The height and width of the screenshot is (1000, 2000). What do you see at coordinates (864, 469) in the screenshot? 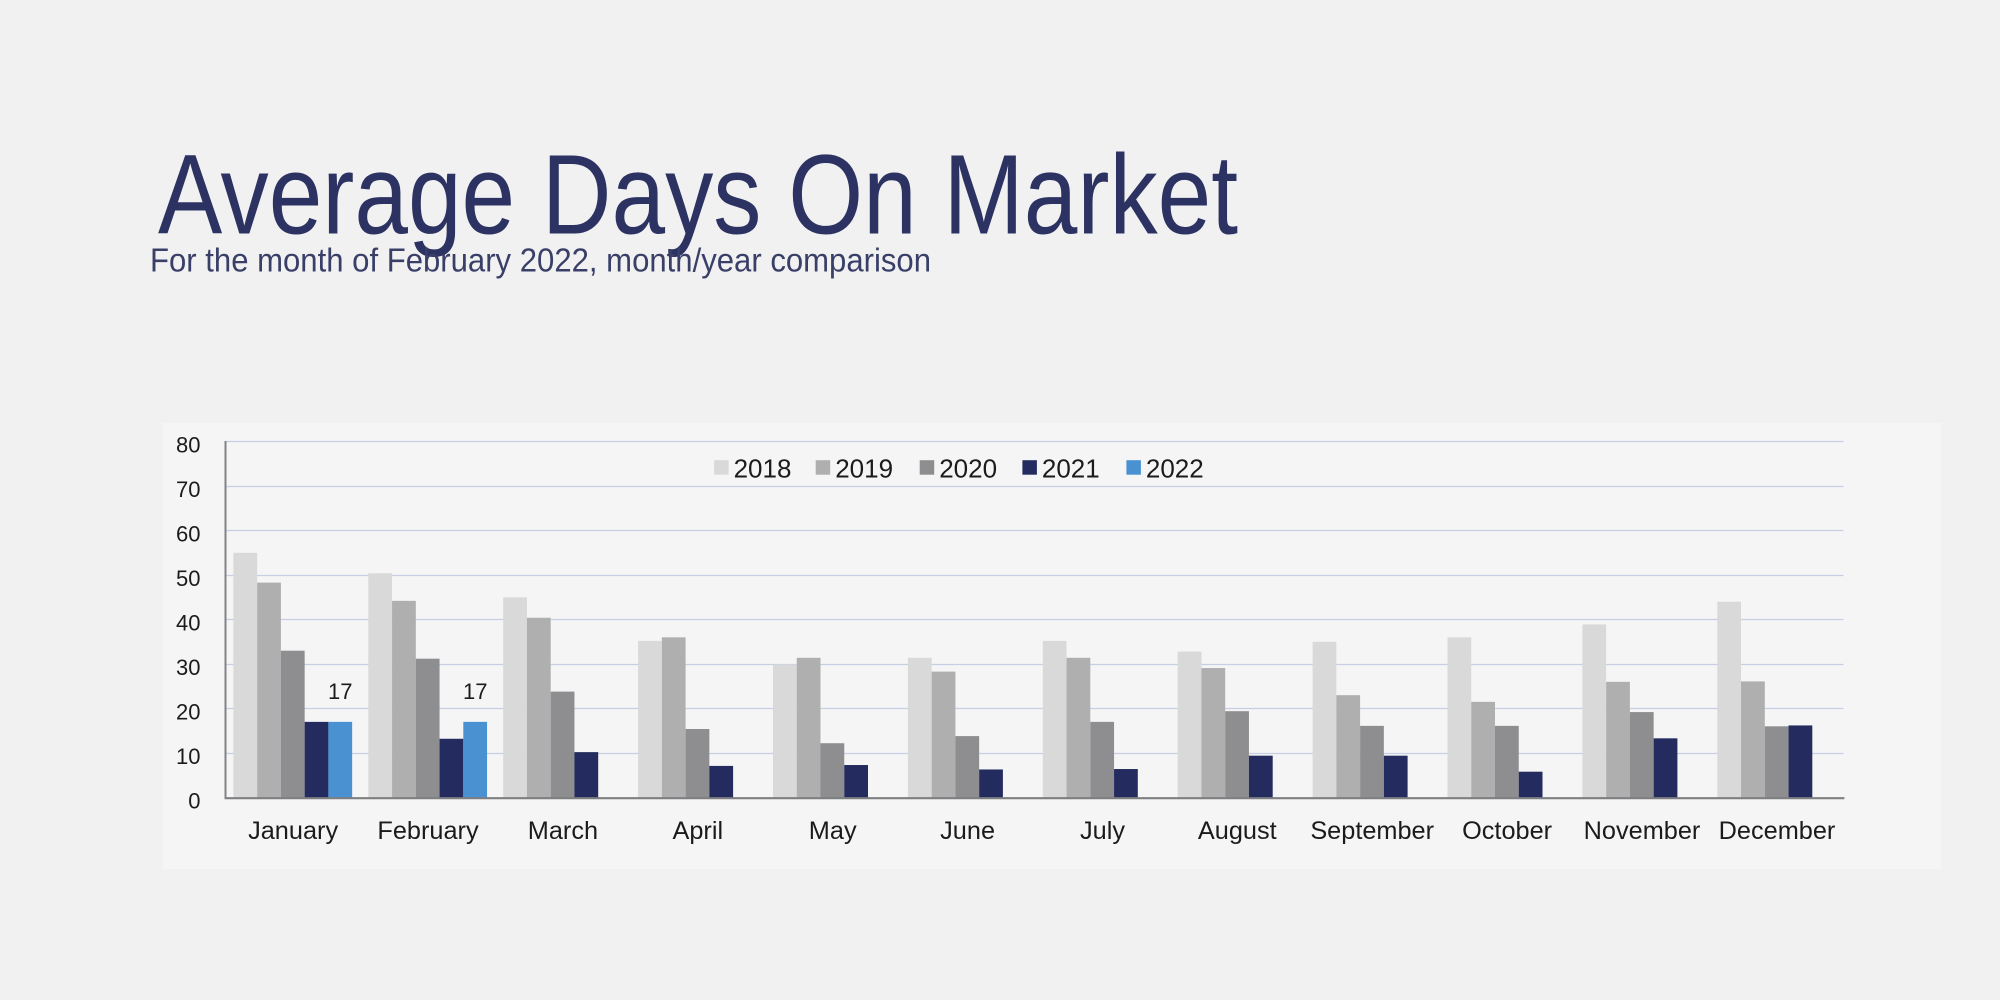
I see `svg-text: 2019` at bounding box center [864, 469].